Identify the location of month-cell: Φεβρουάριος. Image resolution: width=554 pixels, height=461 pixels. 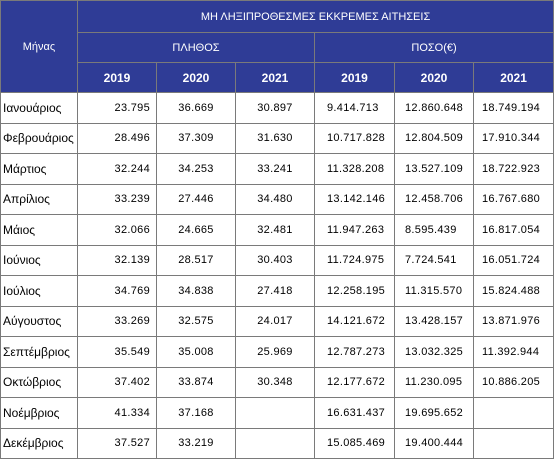
(39, 138).